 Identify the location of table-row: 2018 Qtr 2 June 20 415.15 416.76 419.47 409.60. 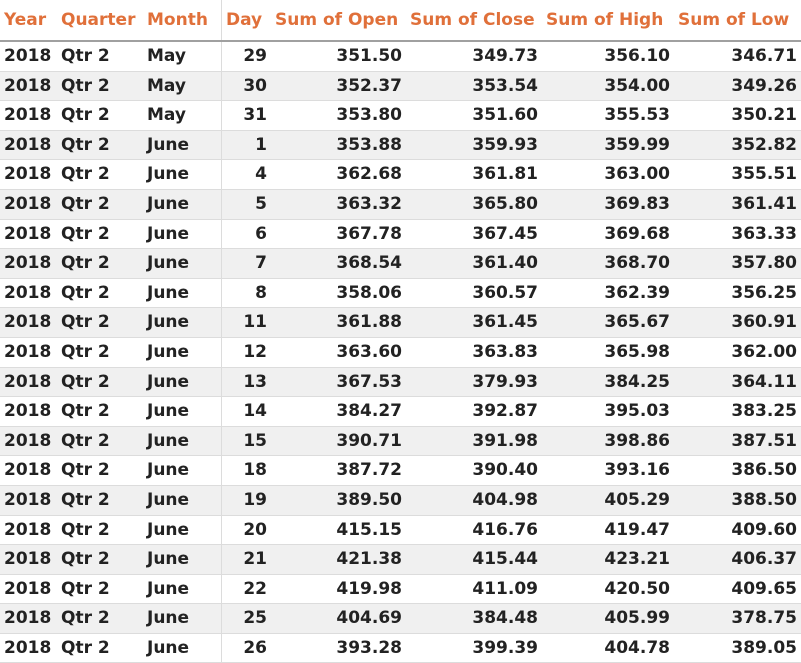
(400, 530).